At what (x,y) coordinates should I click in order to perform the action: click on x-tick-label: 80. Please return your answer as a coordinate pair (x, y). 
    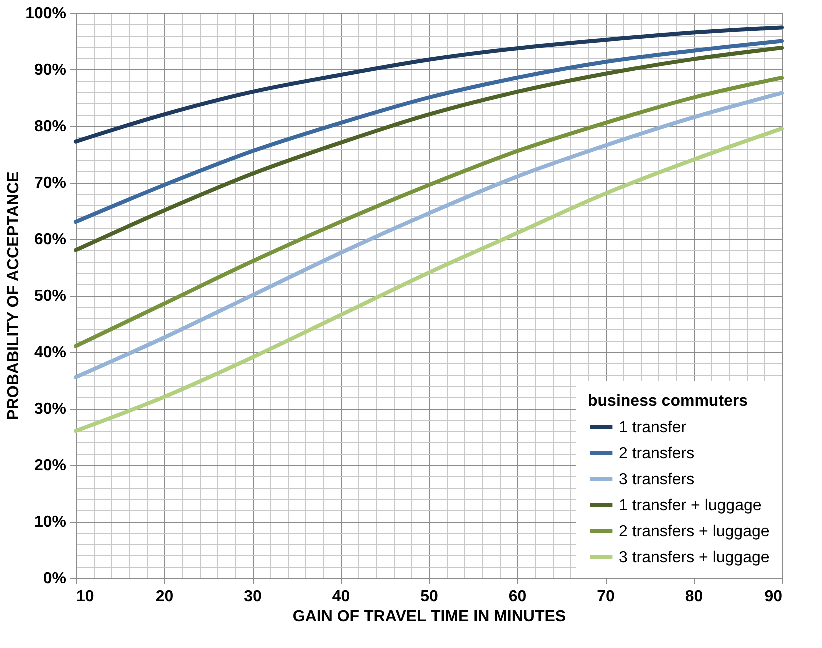
    Looking at the image, I should click on (694, 597).